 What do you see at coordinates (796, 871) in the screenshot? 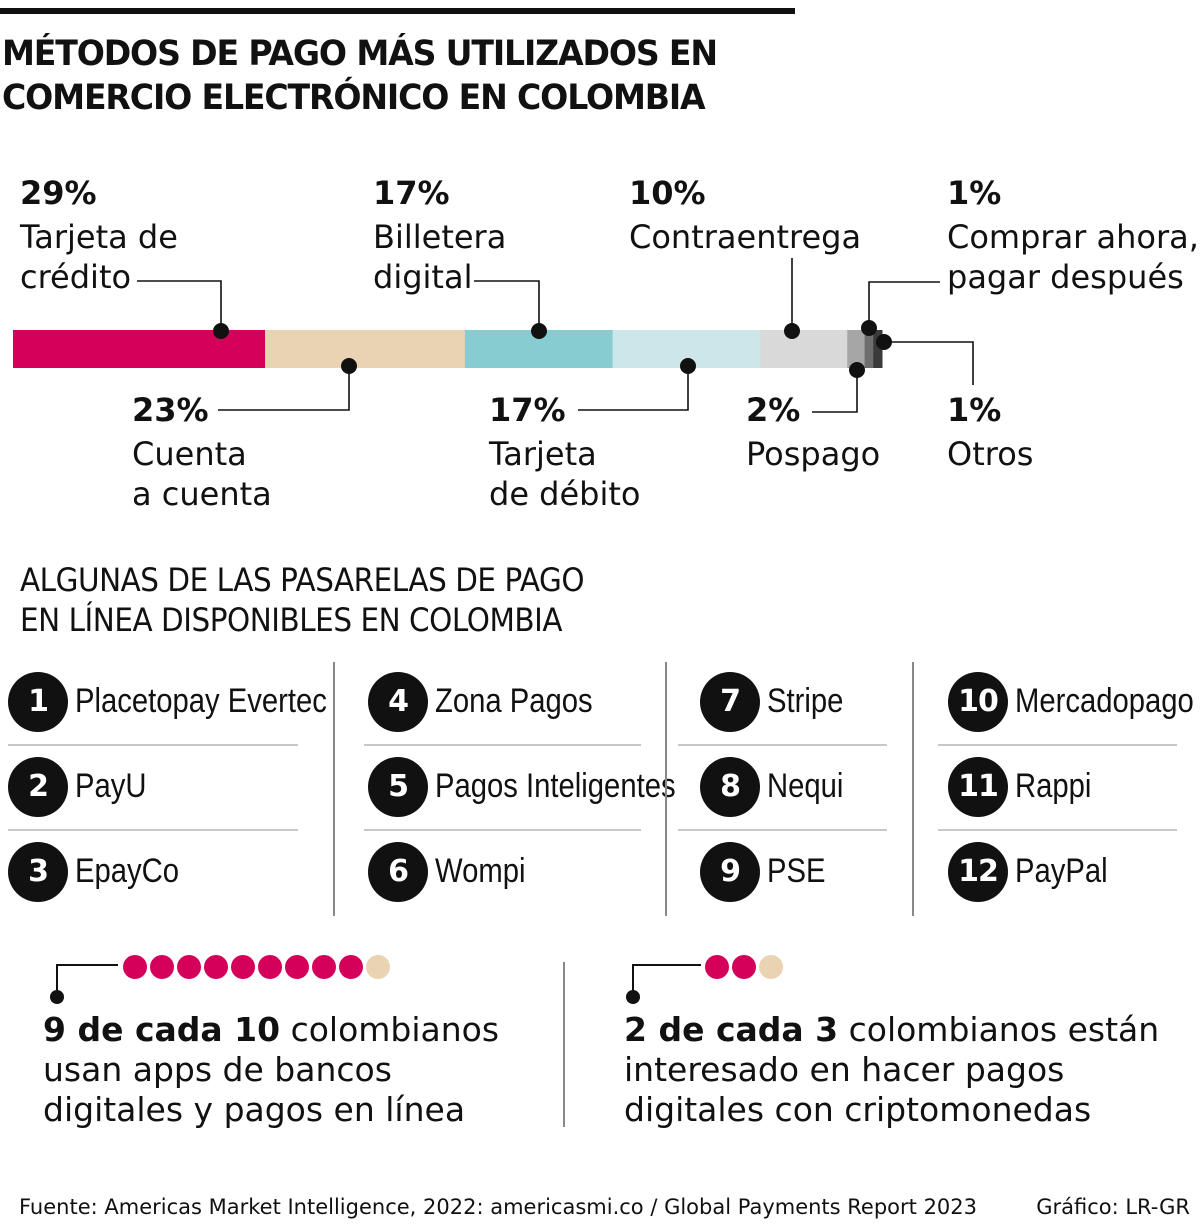
I see `gateway-name: PSE` at bounding box center [796, 871].